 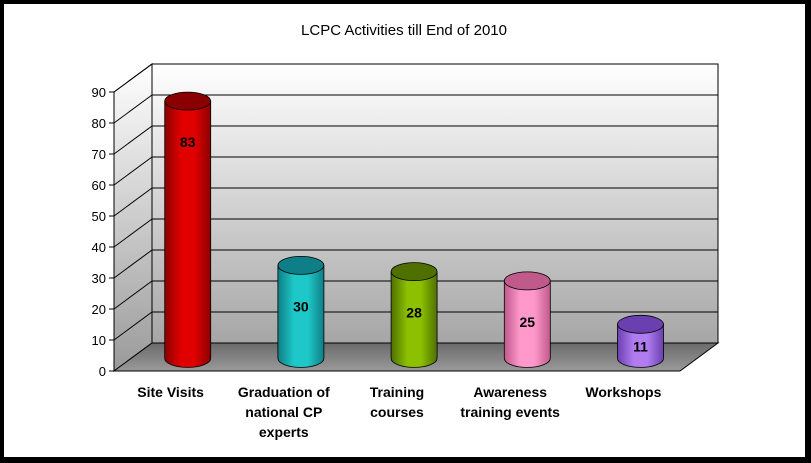 I want to click on y-tick-label: 40, so click(x=99, y=247).